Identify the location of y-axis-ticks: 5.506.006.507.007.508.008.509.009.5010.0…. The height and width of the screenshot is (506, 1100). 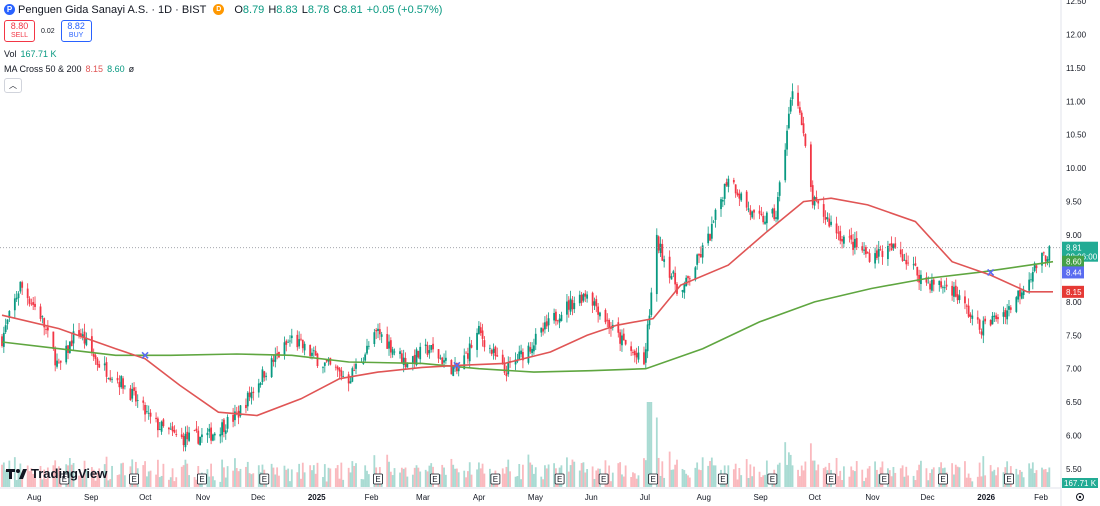
(1076, 237).